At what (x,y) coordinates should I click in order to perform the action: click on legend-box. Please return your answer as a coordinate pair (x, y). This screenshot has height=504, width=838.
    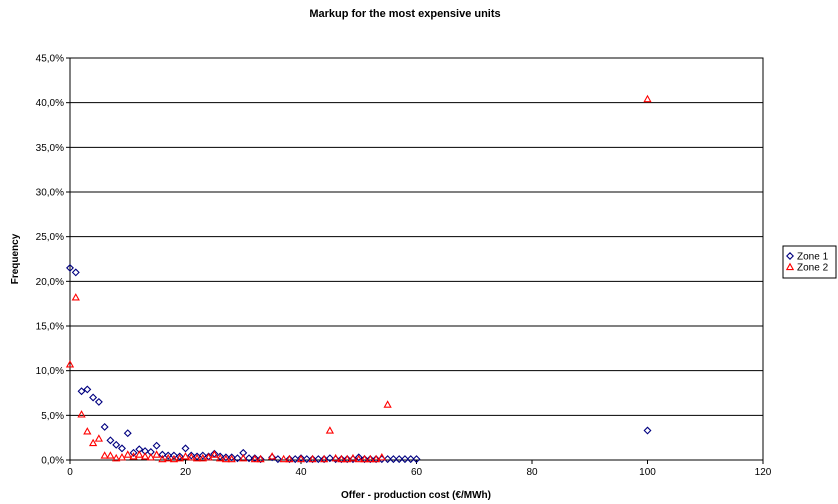
    Looking at the image, I should click on (809, 262).